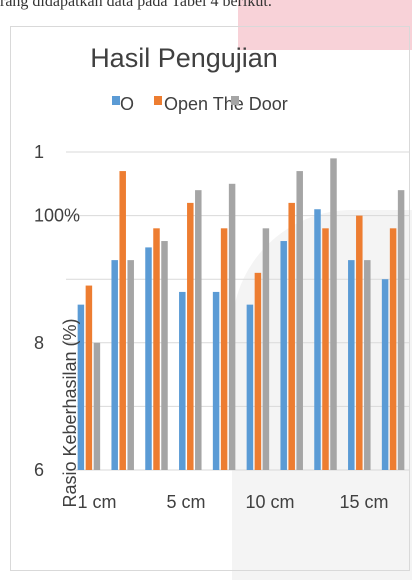 This screenshot has height=580, width=412. I want to click on chart-legend: O Open The Door, so click(200, 104).